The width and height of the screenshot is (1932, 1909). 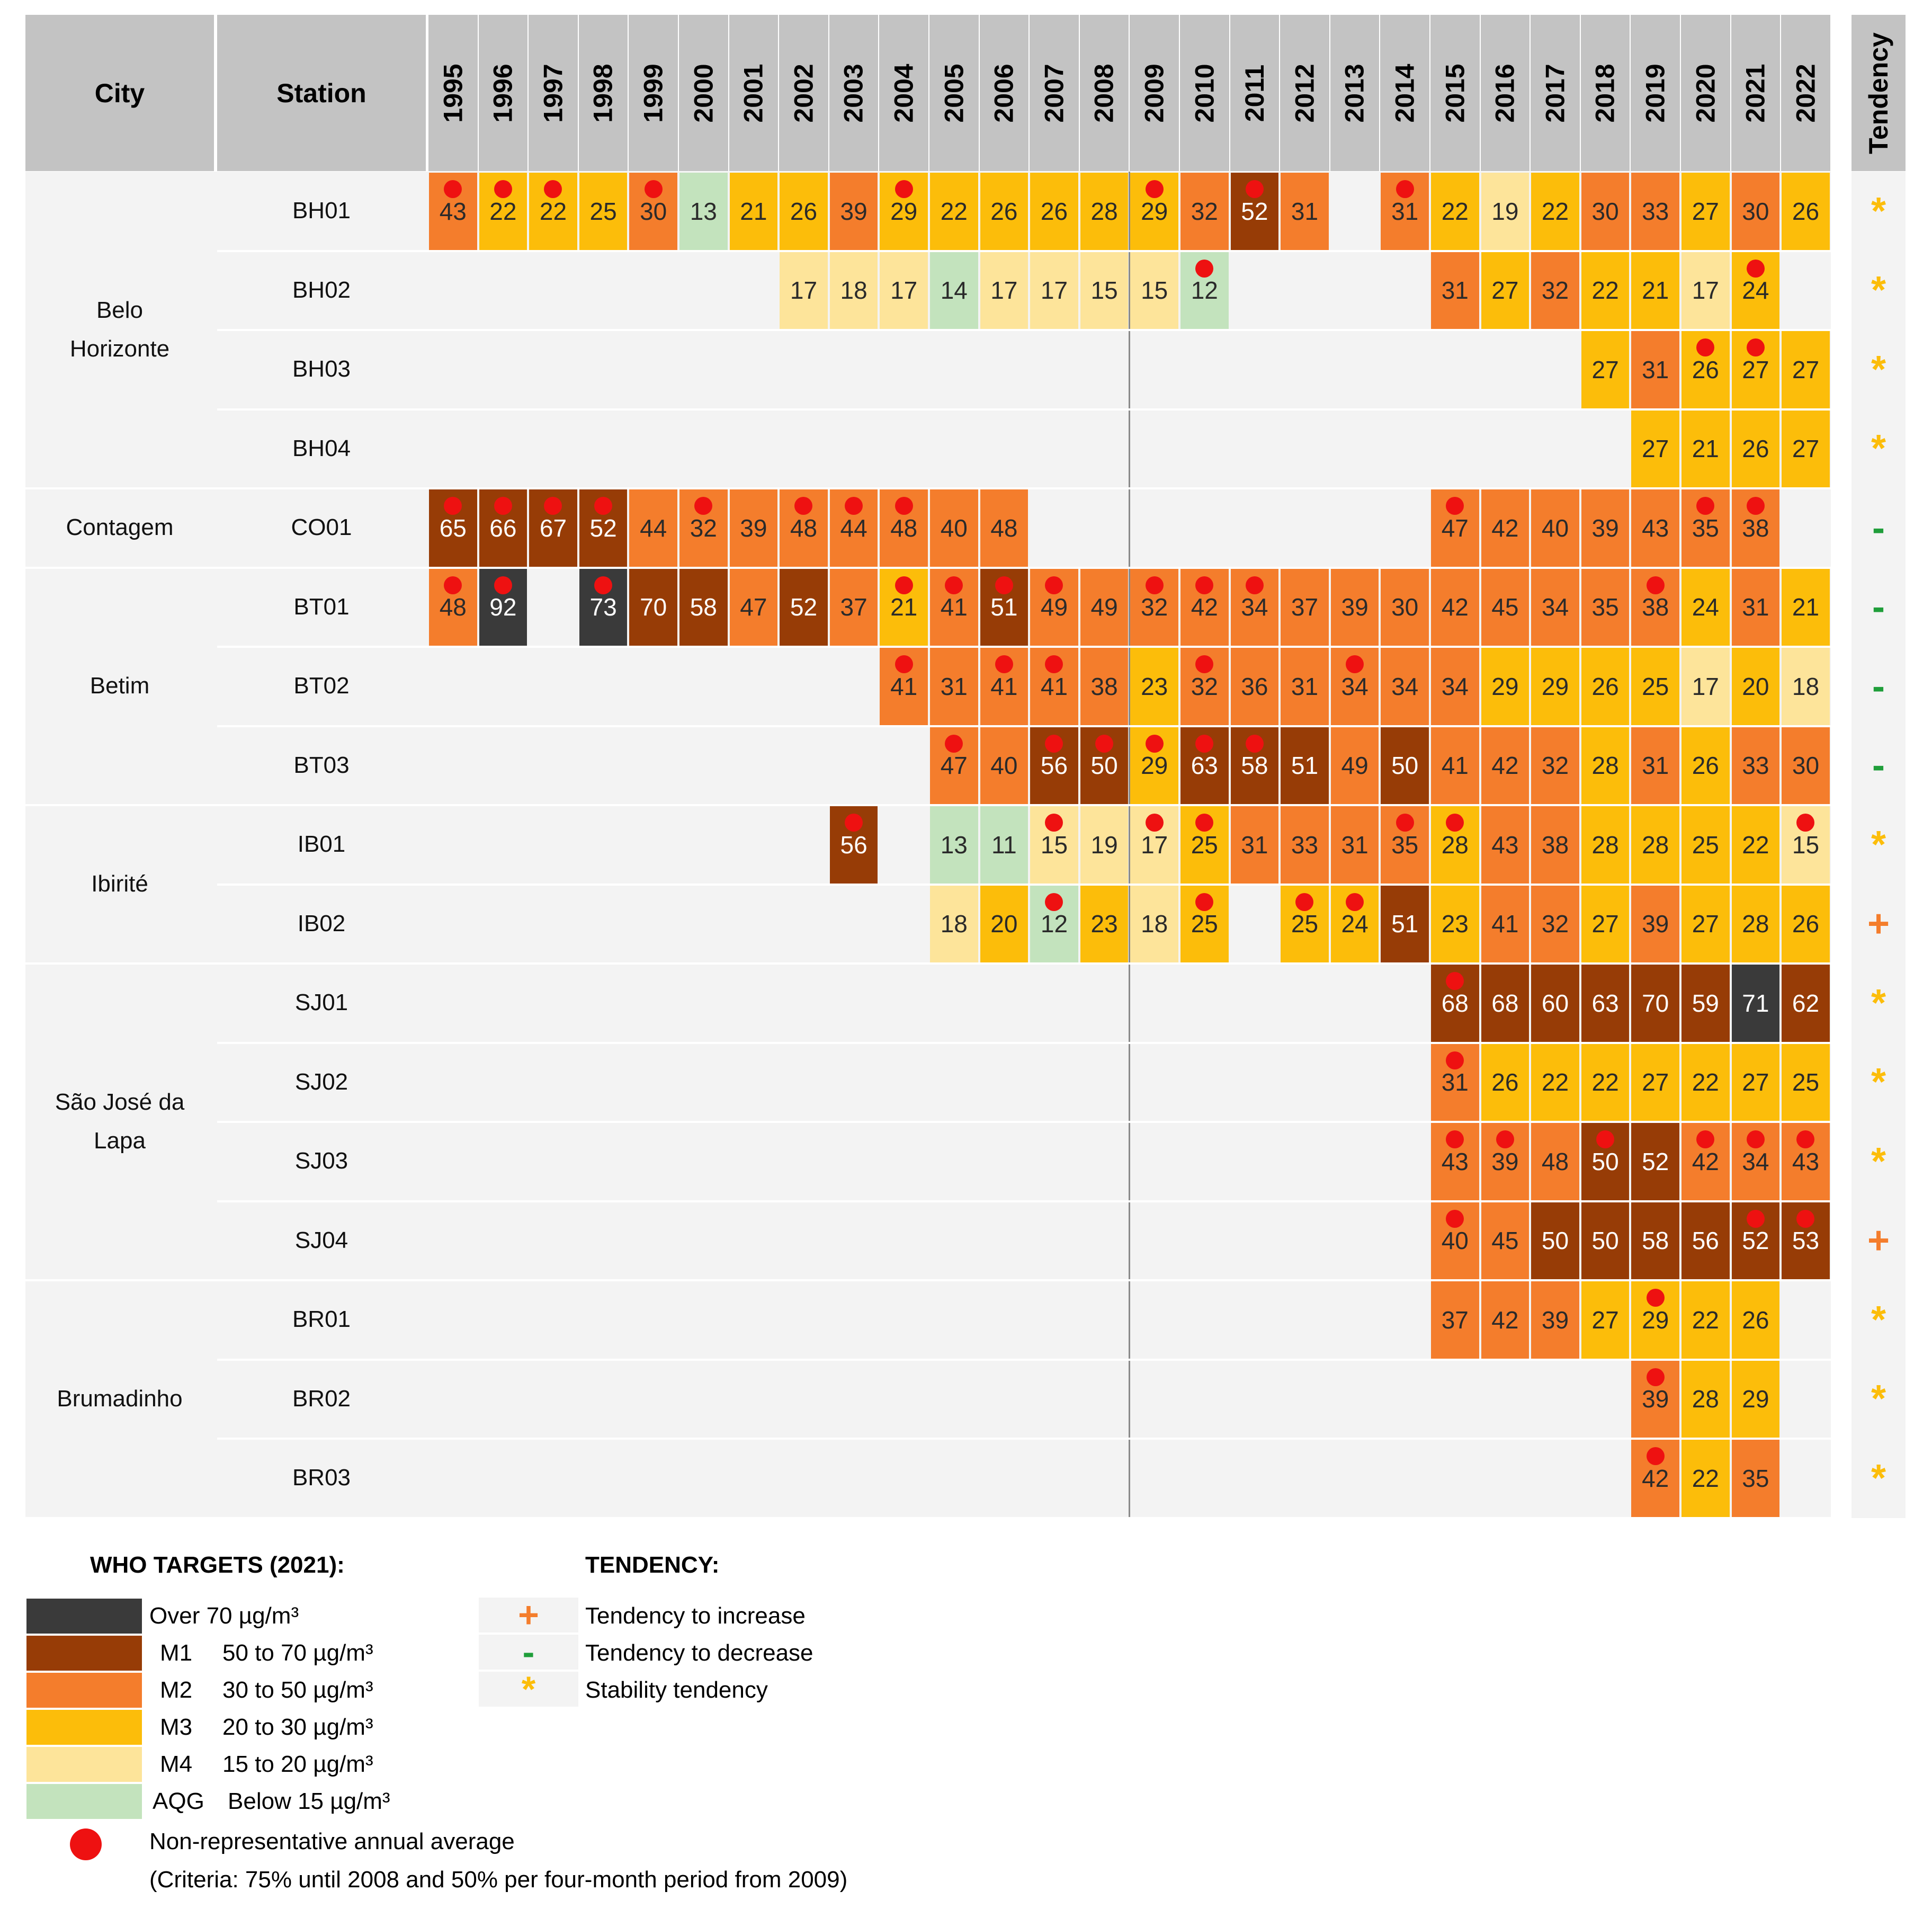 I want to click on data-cell: 25, so click(x=1305, y=923).